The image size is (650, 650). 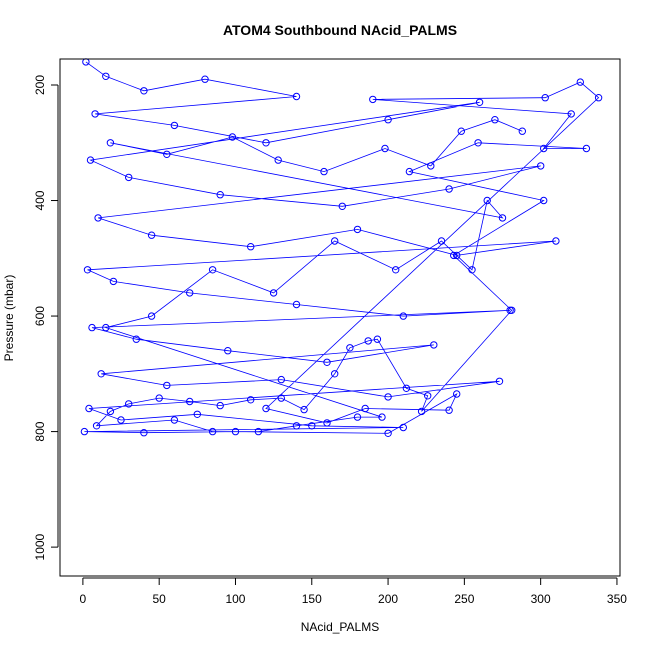 What do you see at coordinates (353, 591) in the screenshot?
I see `x-axis: 0 50 100 150 200 250 300 350` at bounding box center [353, 591].